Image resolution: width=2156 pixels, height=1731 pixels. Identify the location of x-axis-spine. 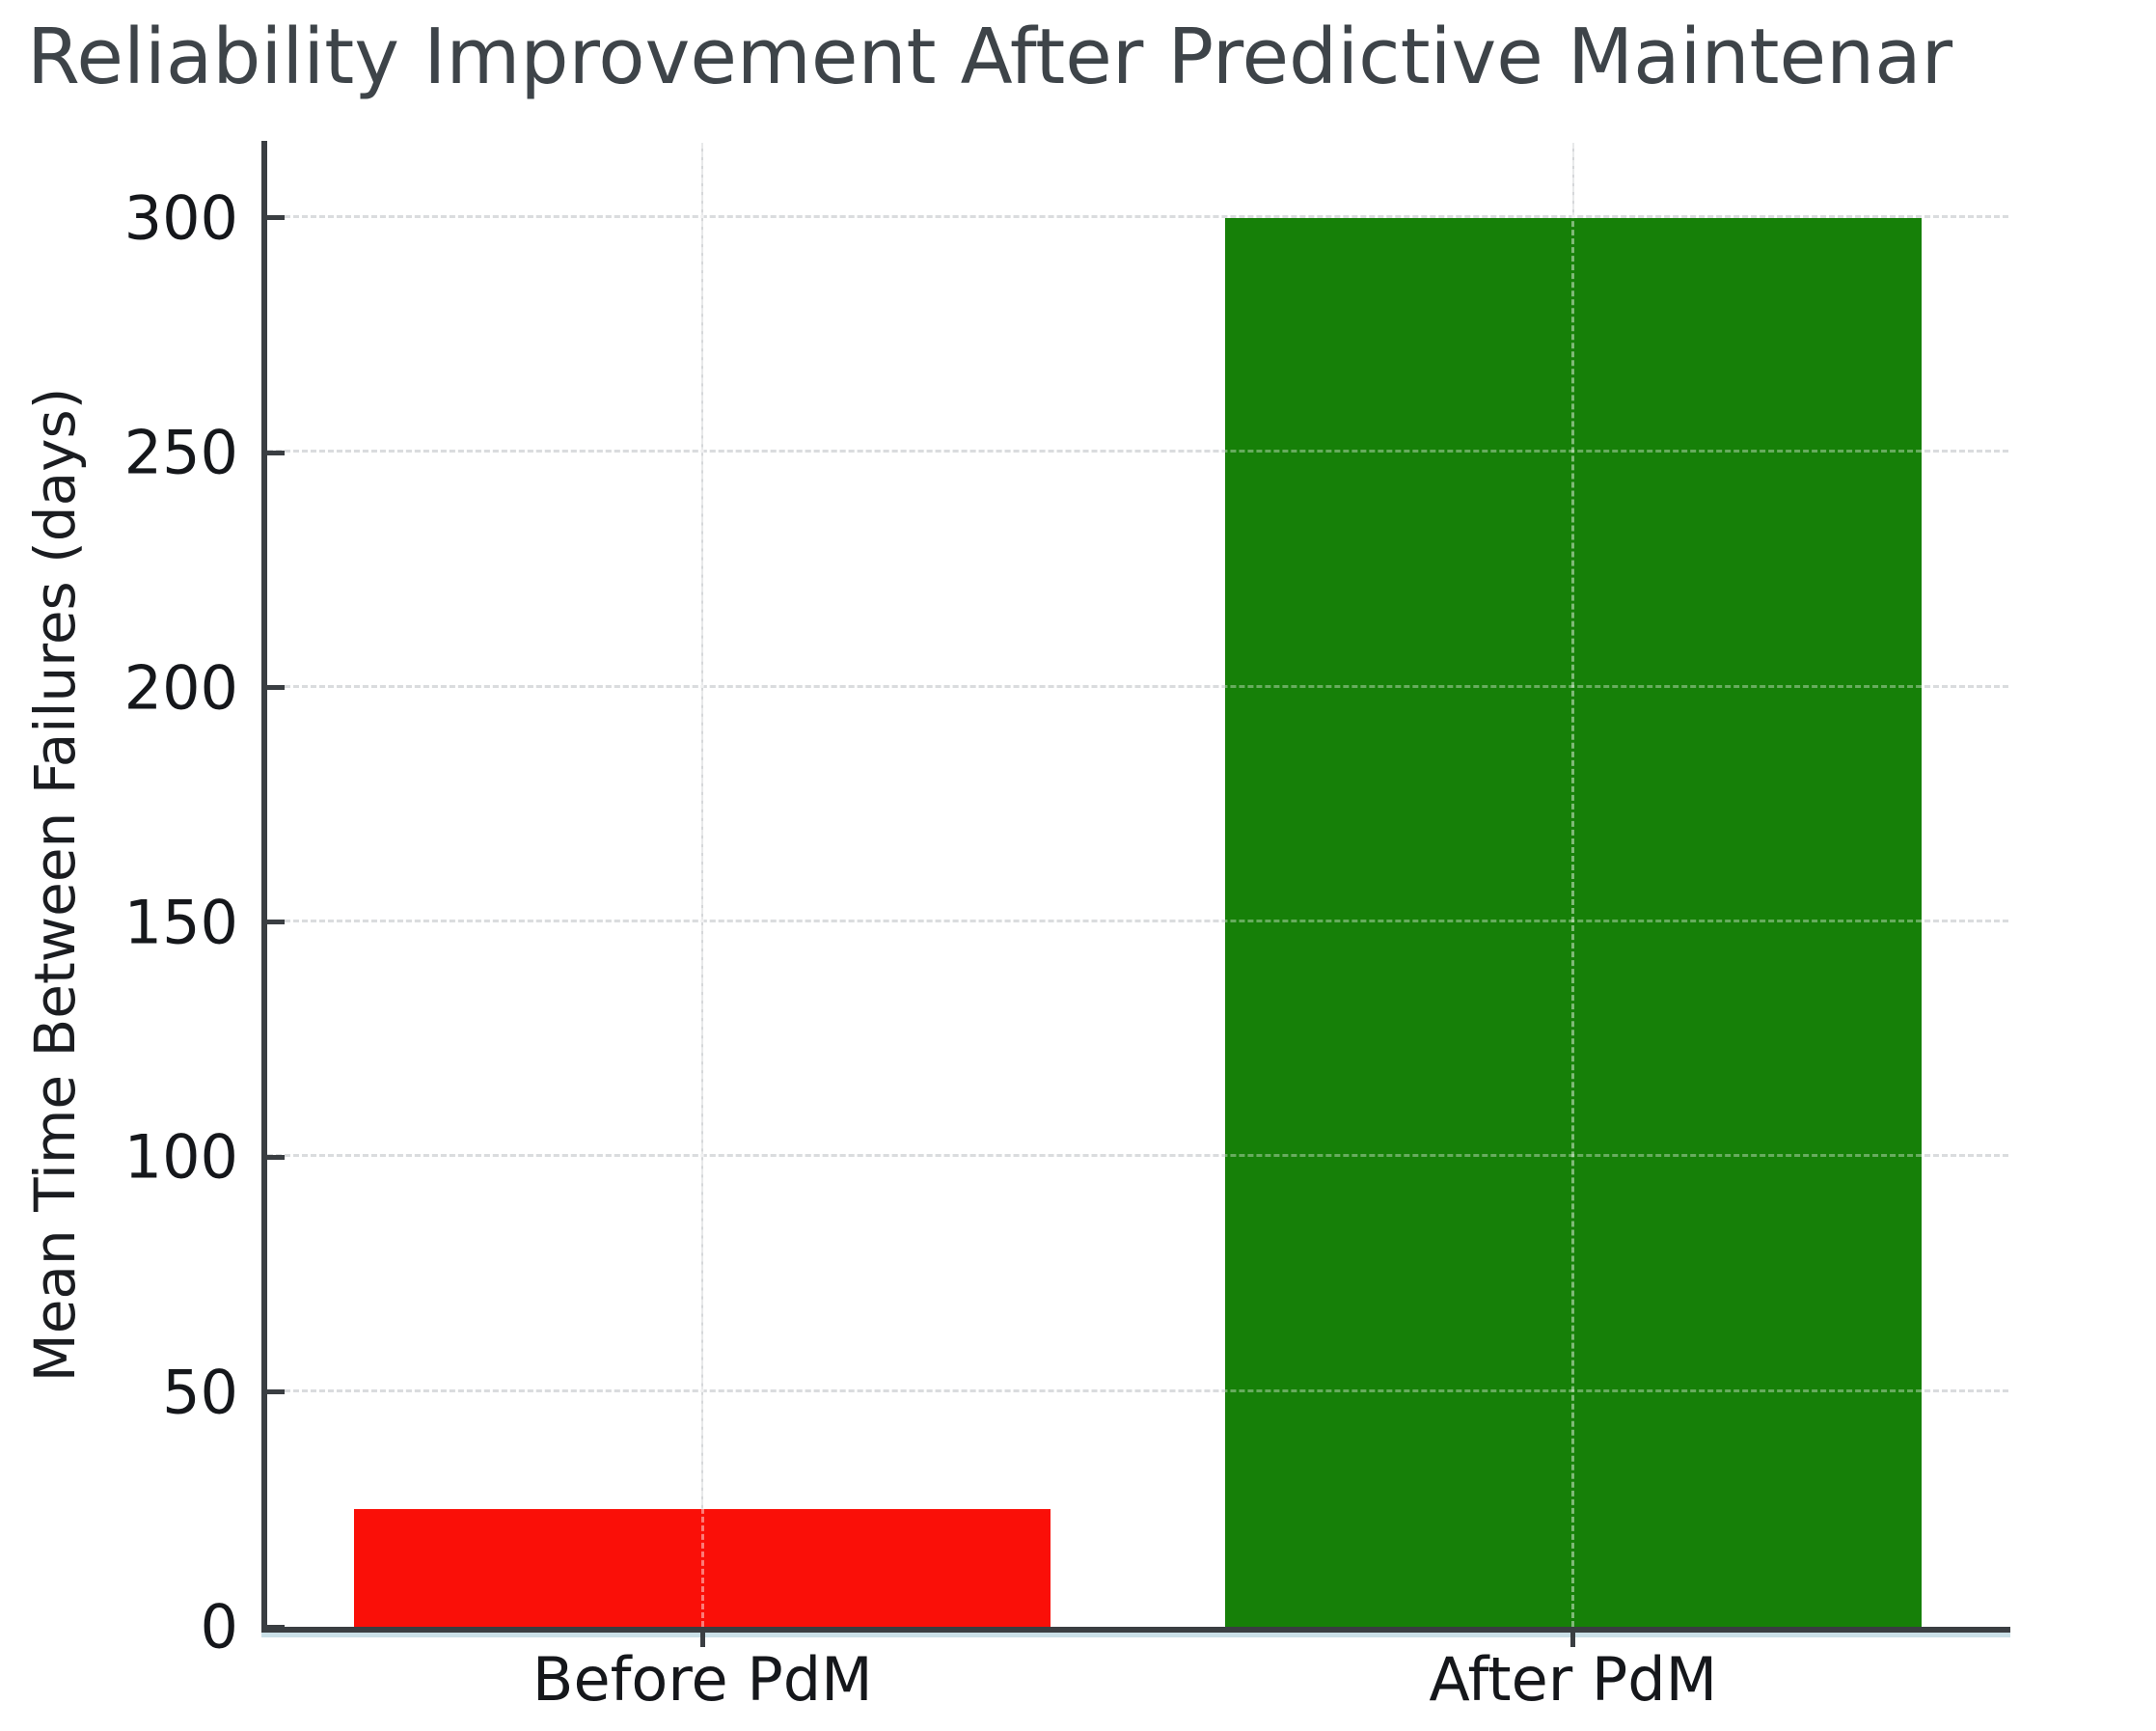
(1135, 1630).